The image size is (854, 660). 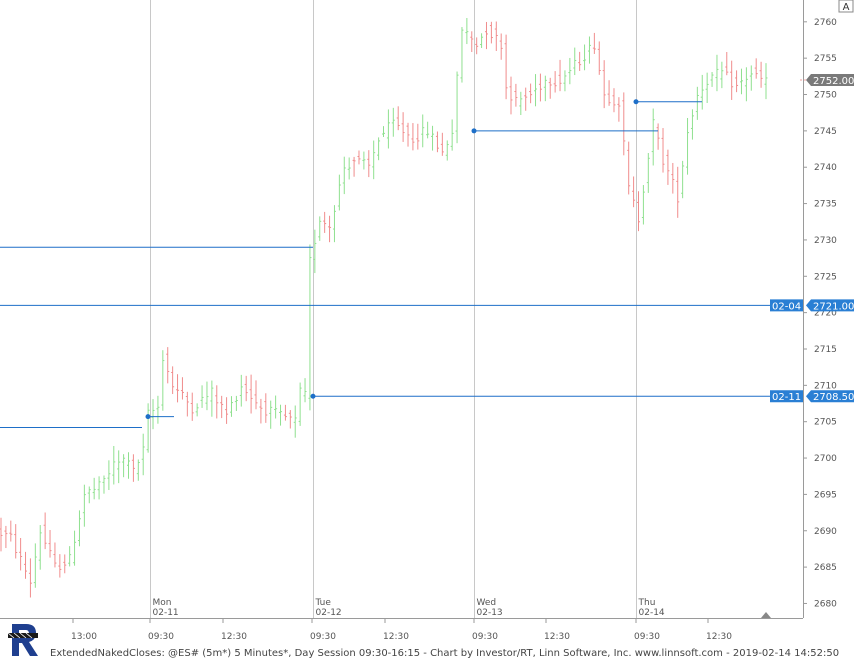 What do you see at coordinates (825, 96) in the screenshot?
I see `y-tick-label: 2750` at bounding box center [825, 96].